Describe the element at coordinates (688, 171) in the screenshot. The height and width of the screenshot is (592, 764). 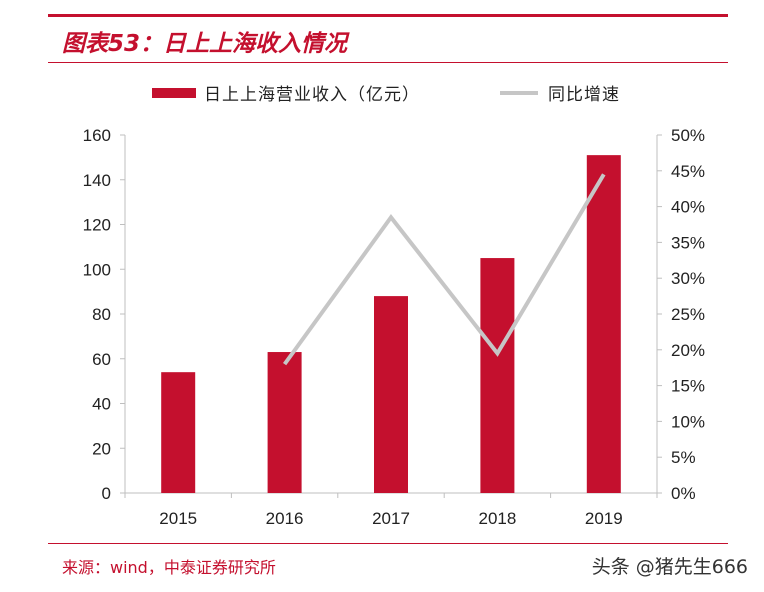
I see `y-right-tick-label: 45%` at that location.